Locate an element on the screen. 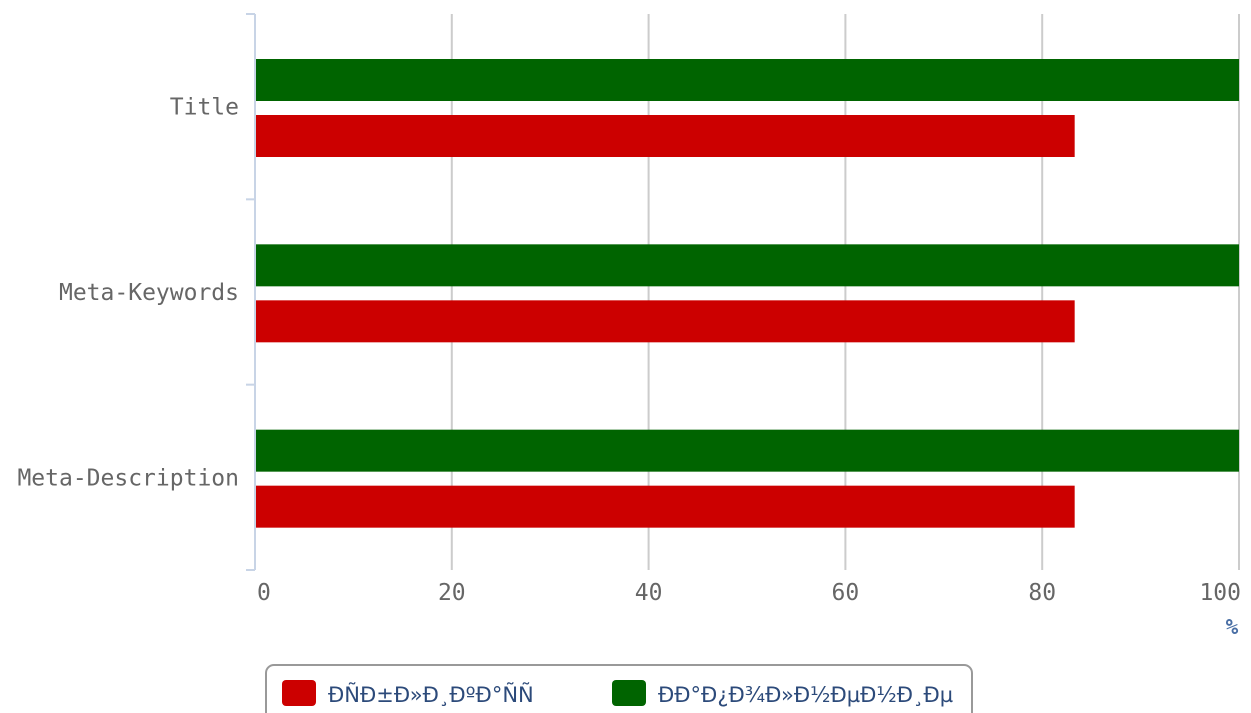 This screenshot has height=713, width=1251. category-label-title: Title is located at coordinates (204, 108).